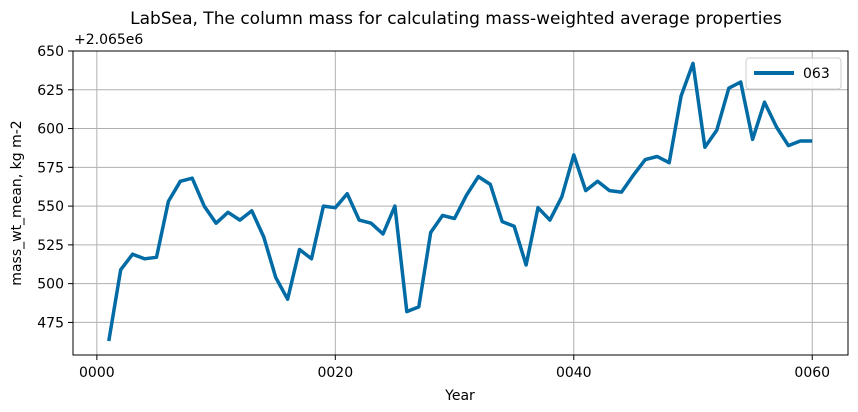 This screenshot has height=412, width=858. I want to click on y-tick-label: 650, so click(50, 52).